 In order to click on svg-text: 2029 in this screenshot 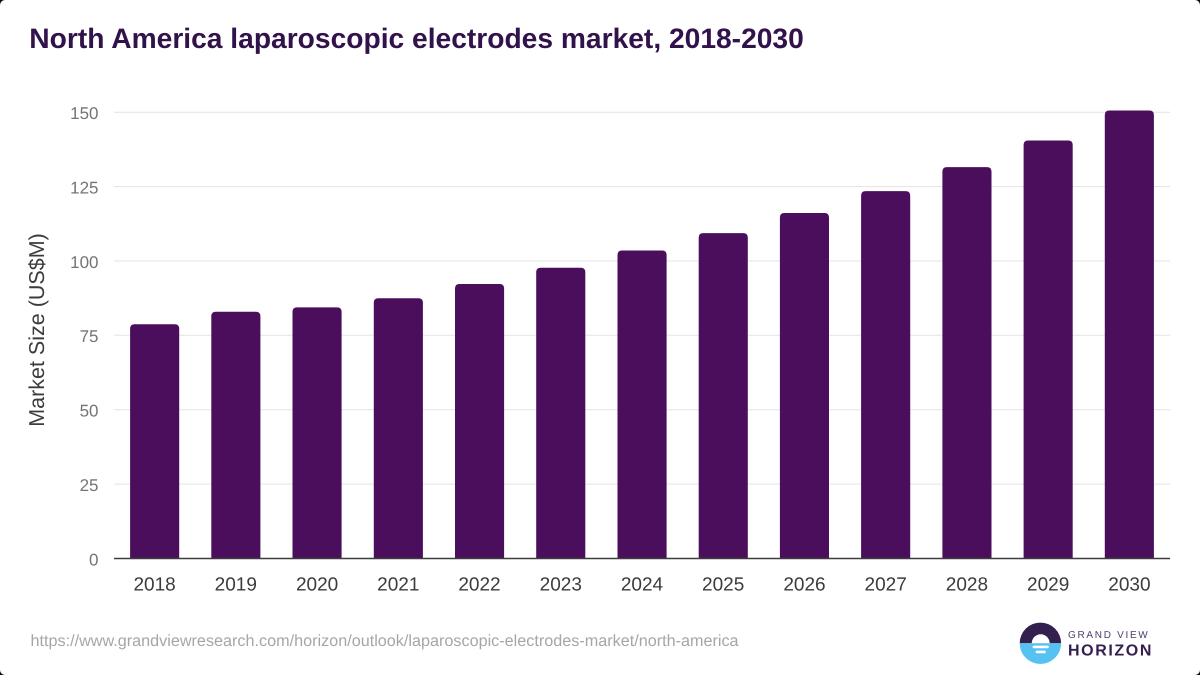, I will do `click(1048, 585)`.